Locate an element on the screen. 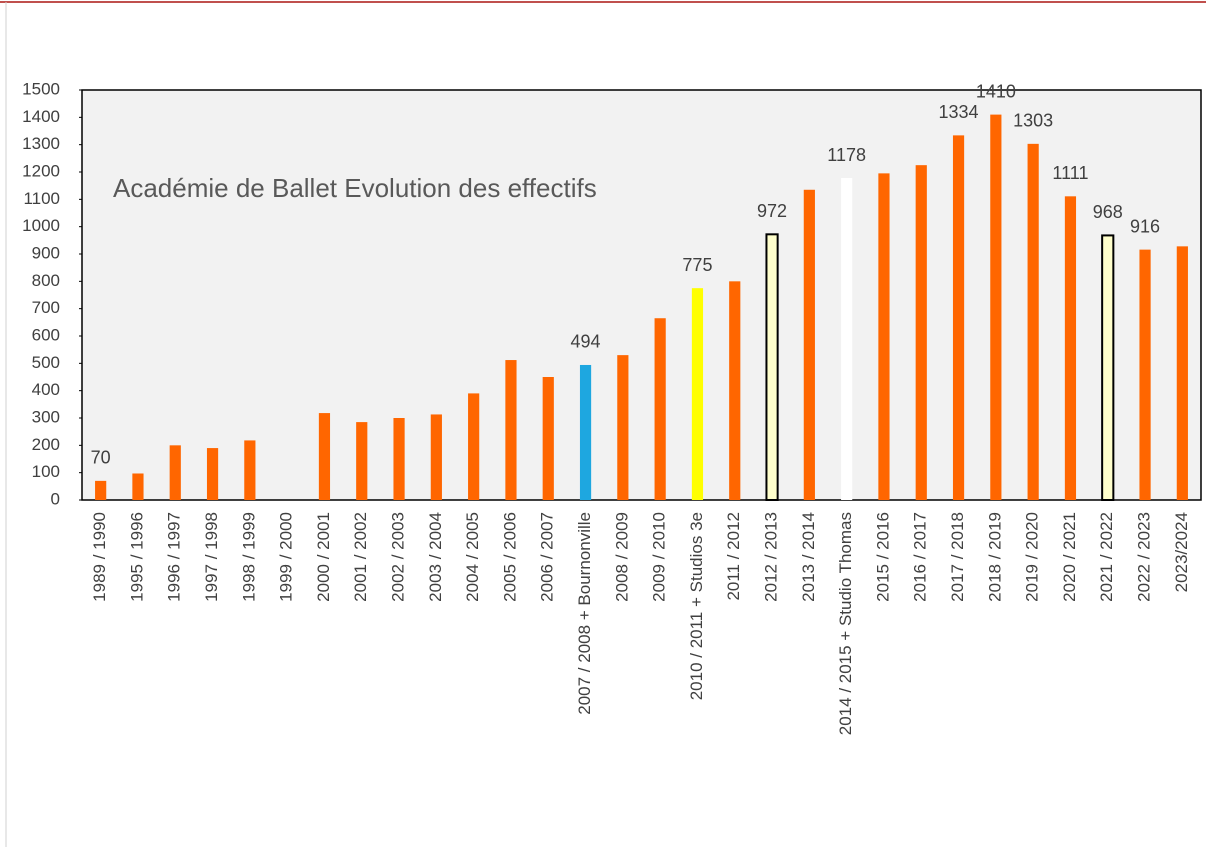 Image resolution: width=1206 pixels, height=847 pixels. x-tick-label: 1999 / 2000 is located at coordinates (286, 557).